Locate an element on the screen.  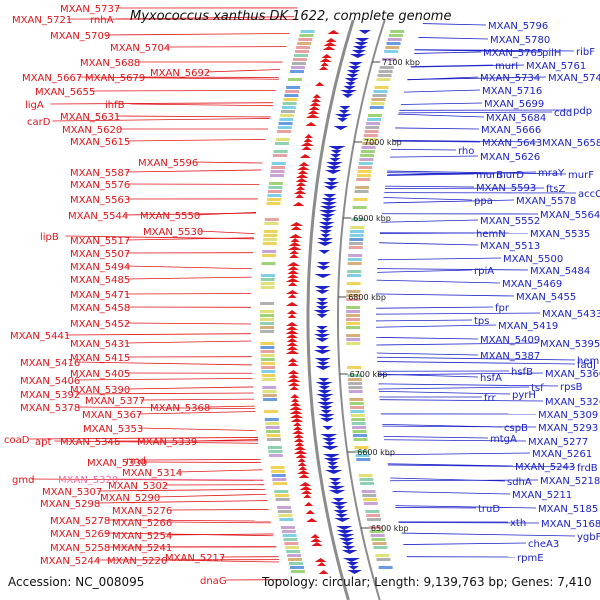
gene-label-right: MXAN_5261 is located at coordinates (562, 454).